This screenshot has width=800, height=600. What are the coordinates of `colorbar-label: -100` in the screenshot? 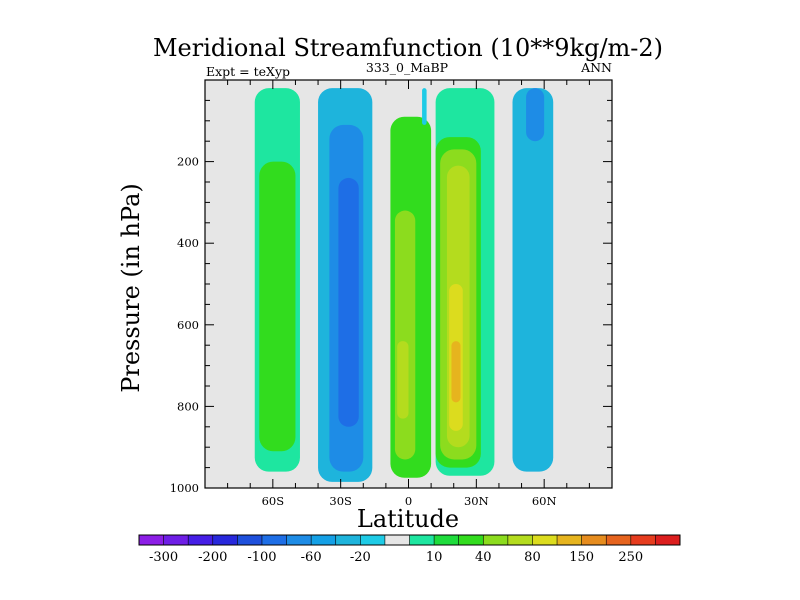 It's located at (261, 557).